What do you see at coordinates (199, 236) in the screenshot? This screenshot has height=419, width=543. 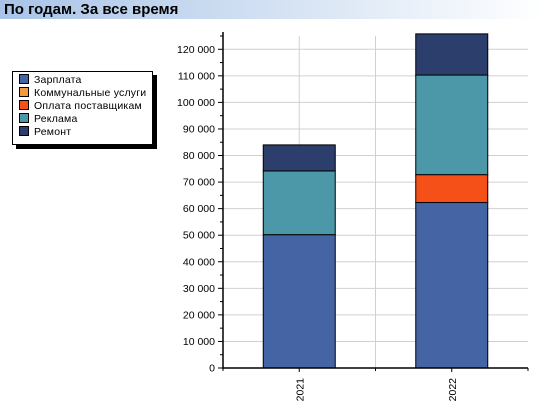 I see `y-tick-label: 50 000` at bounding box center [199, 236].